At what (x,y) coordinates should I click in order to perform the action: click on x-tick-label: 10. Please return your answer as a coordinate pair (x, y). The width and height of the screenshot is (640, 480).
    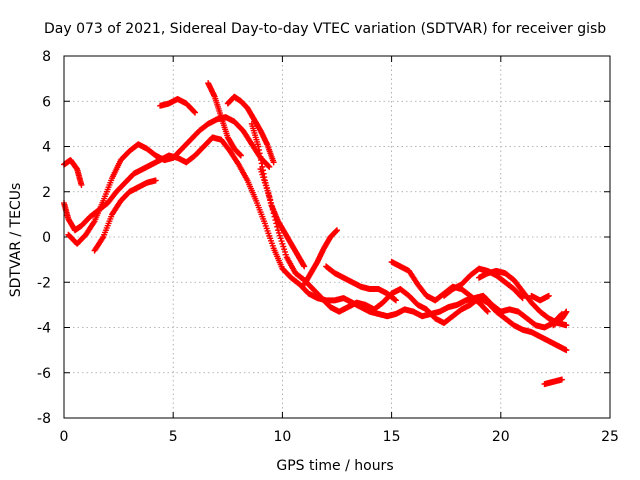
    Looking at the image, I should click on (282, 437).